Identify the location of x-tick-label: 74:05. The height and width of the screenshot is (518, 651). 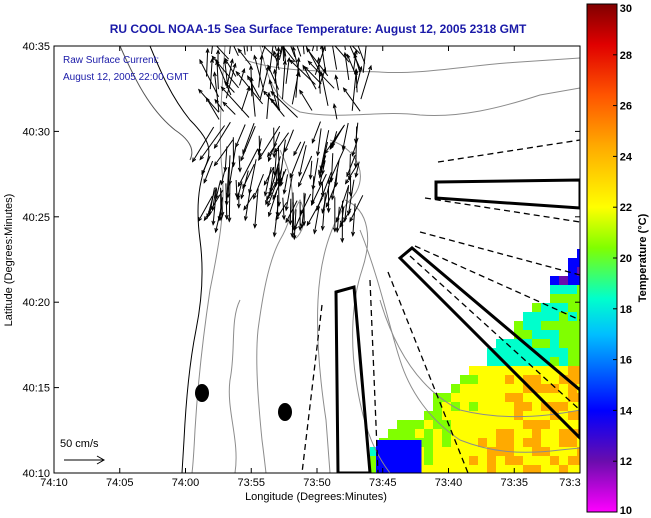
(120, 483).